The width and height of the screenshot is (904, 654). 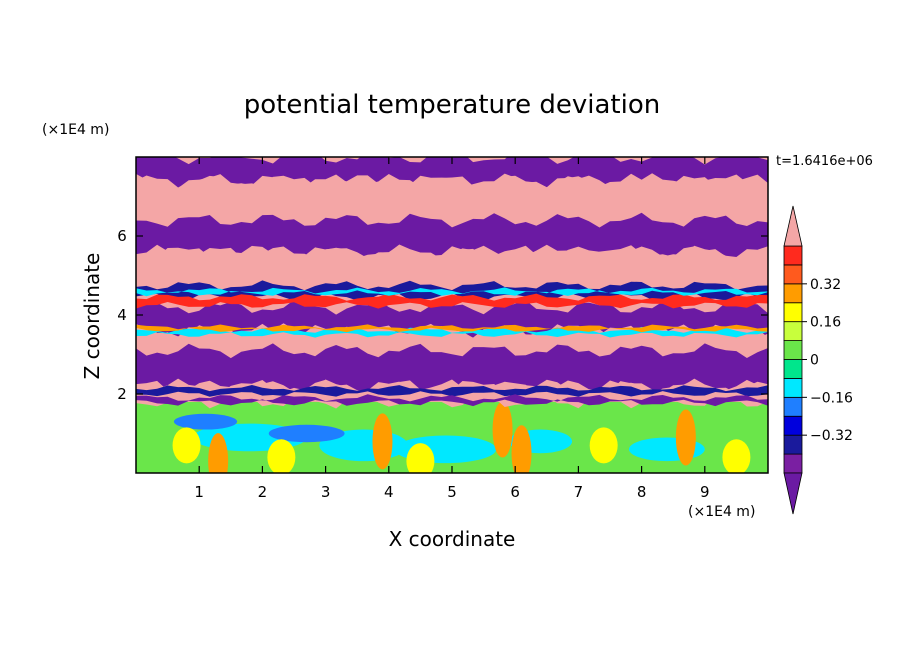 What do you see at coordinates (825, 285) in the screenshot?
I see `colorbar-tick-label: 0.32` at bounding box center [825, 285].